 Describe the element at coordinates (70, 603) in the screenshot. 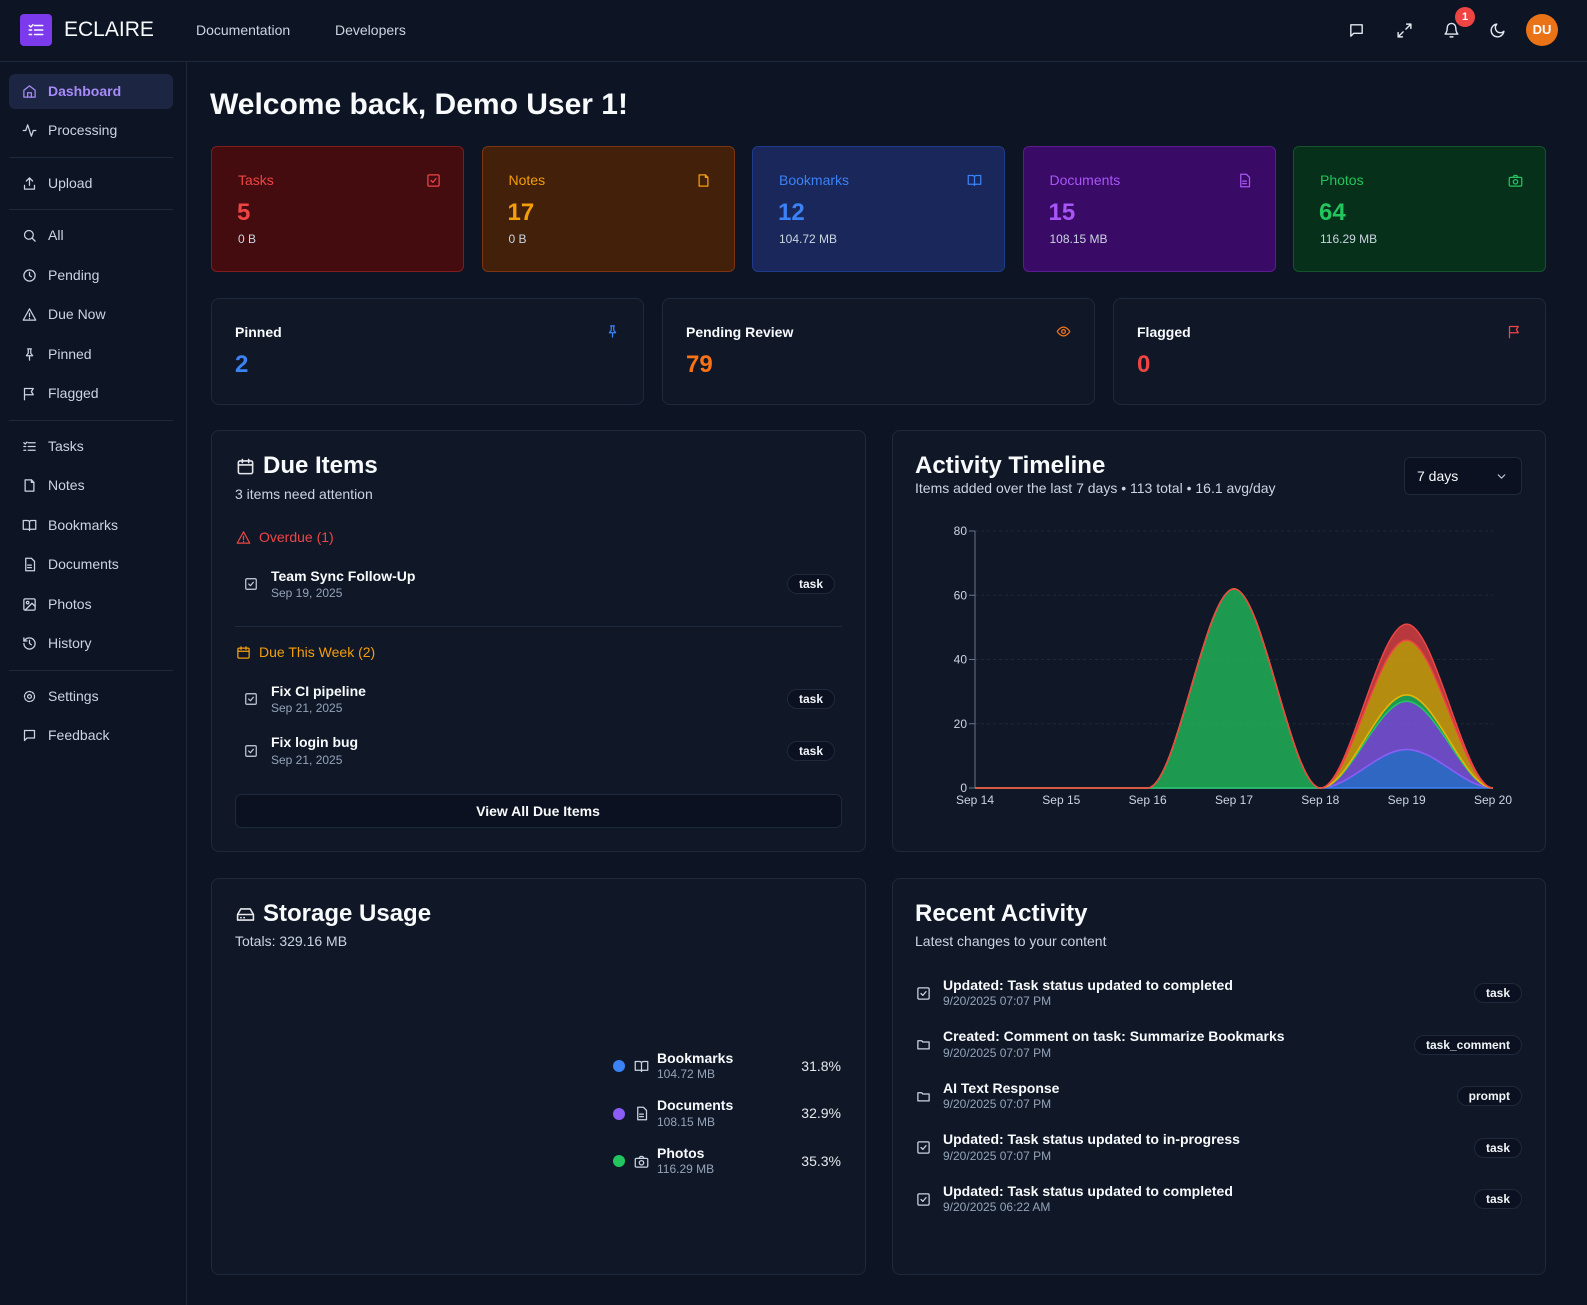

I see `sidebar-item: Photos` at that location.